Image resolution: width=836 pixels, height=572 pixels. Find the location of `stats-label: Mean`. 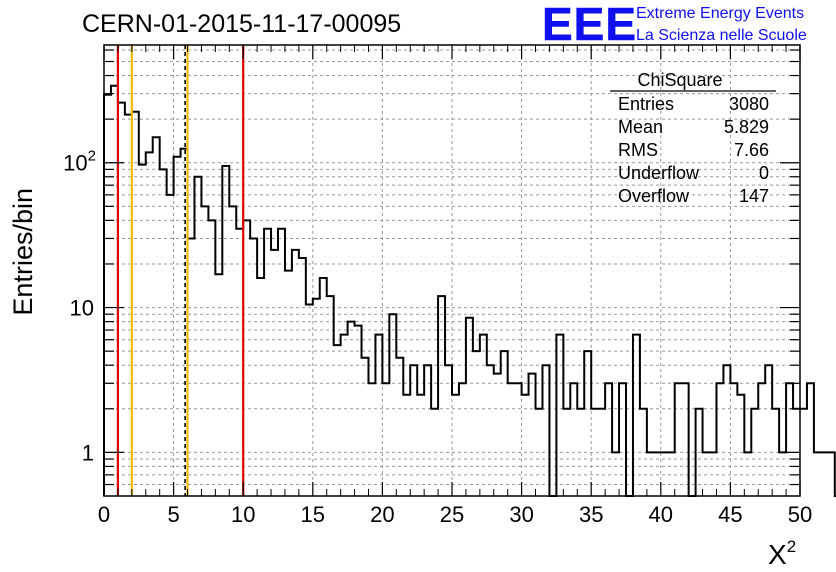

stats-label: Mean is located at coordinates (640, 127).